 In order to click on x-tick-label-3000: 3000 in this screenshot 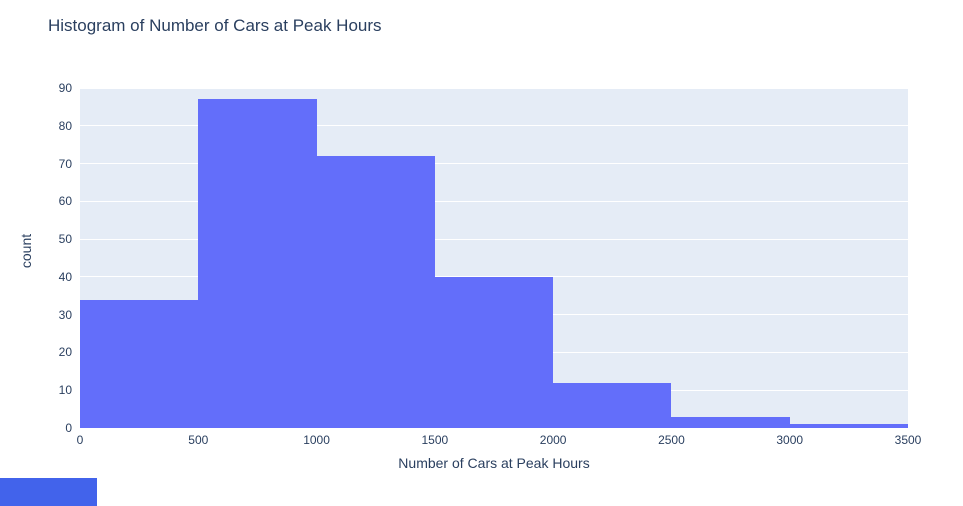, I will do `click(790, 440)`.